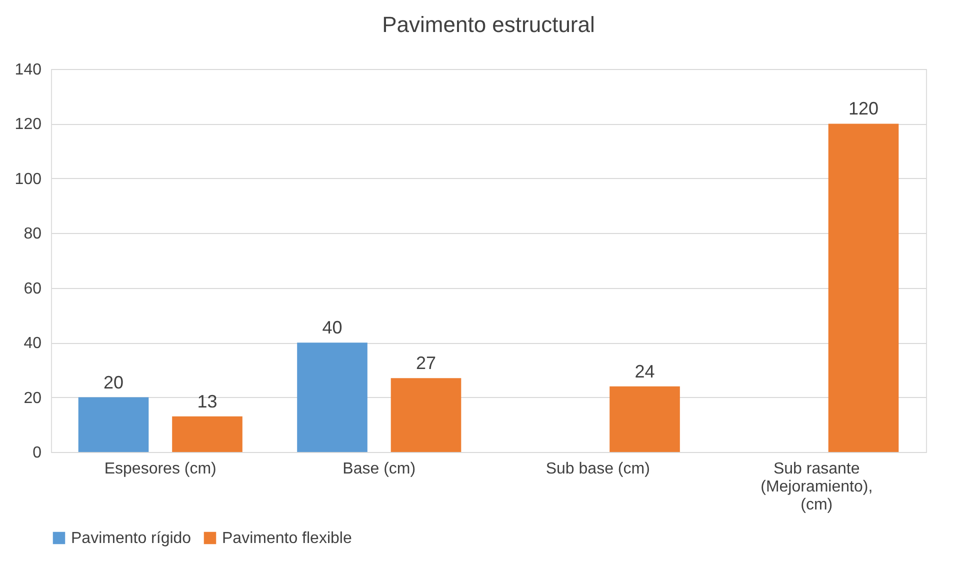 The image size is (958, 574). Describe the element at coordinates (488, 24) in the screenshot. I see `chart-title: Pavimento estructural` at that location.